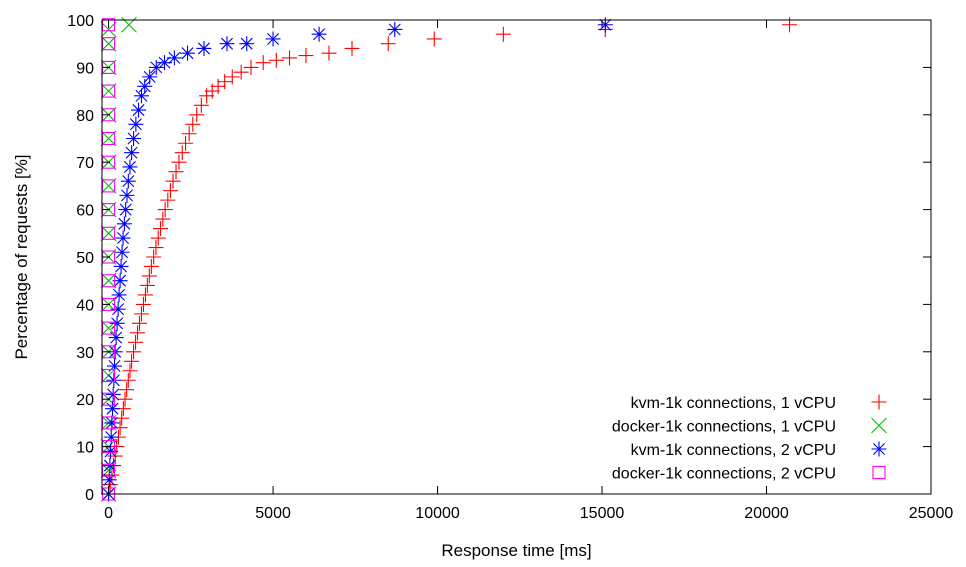 The width and height of the screenshot is (966, 567). What do you see at coordinates (602, 513) in the screenshot?
I see `x-tick-label: 15000` at bounding box center [602, 513].